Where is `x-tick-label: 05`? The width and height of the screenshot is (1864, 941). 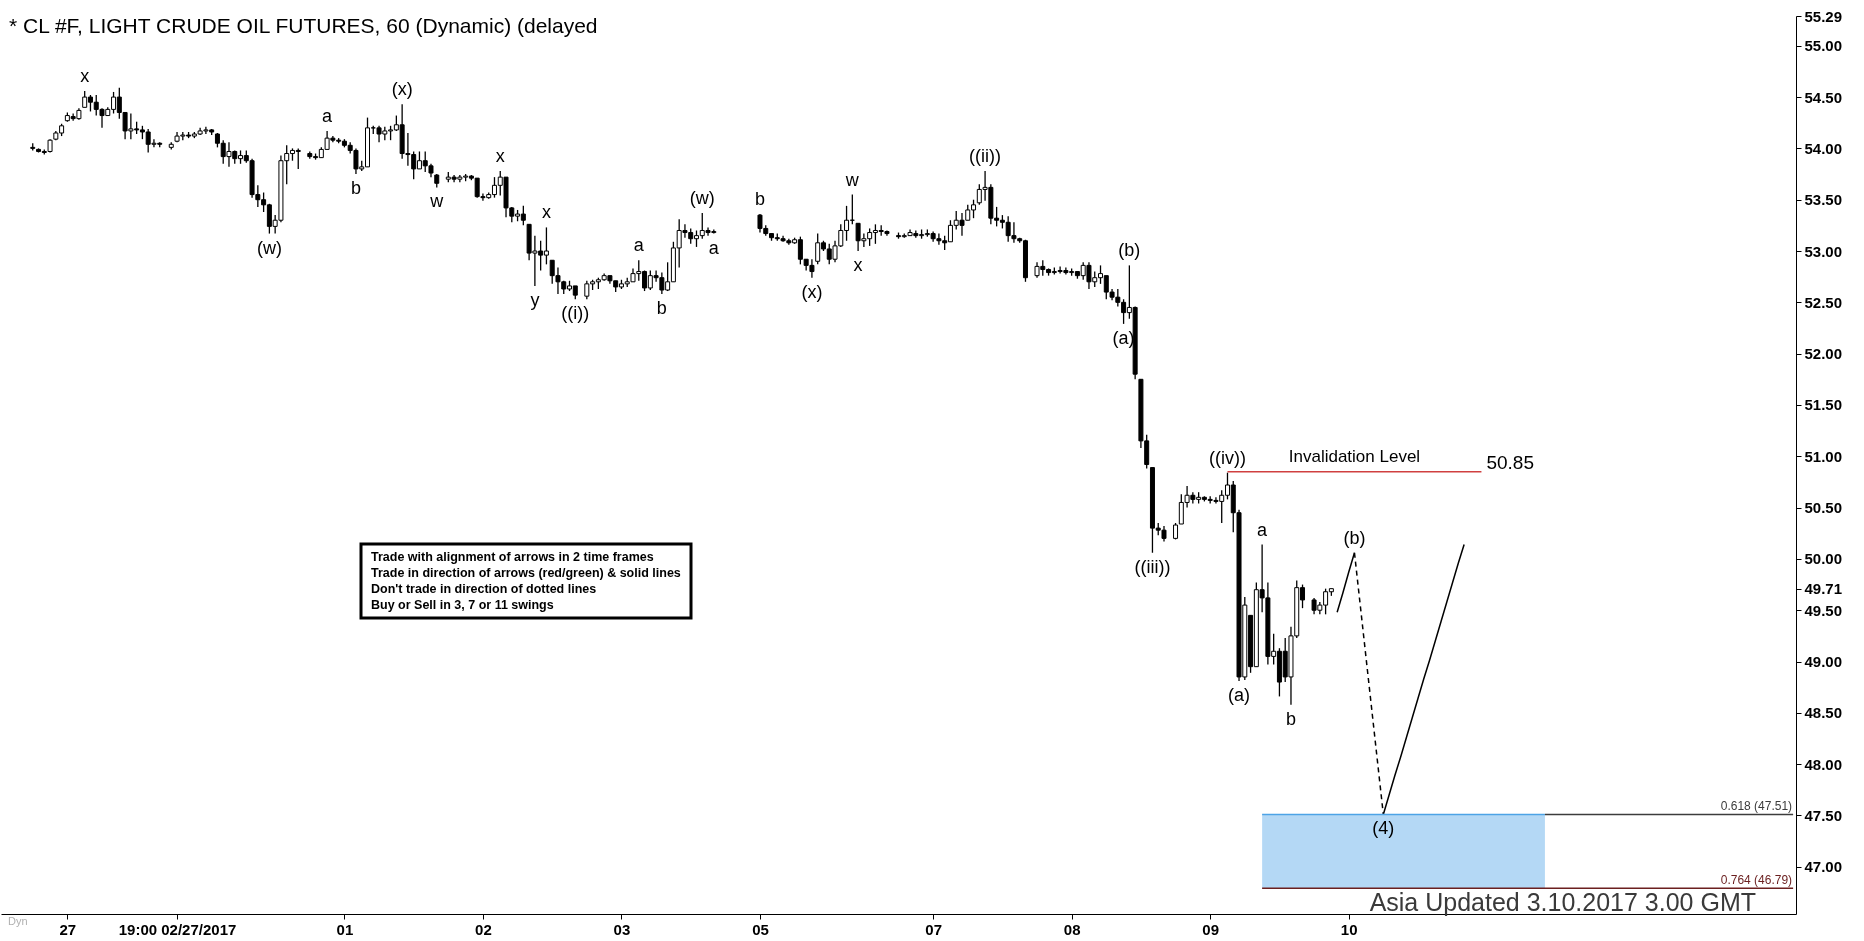 x-tick-label: 05 is located at coordinates (760, 929).